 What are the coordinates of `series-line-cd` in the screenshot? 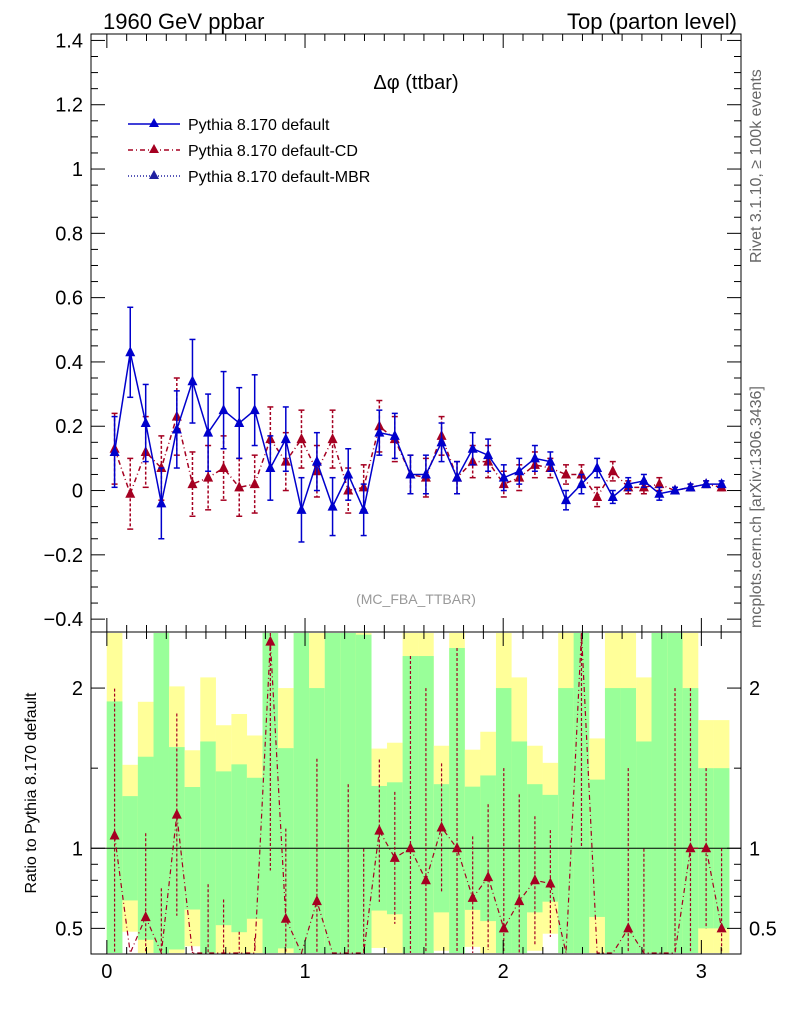 It's located at (417, 456).